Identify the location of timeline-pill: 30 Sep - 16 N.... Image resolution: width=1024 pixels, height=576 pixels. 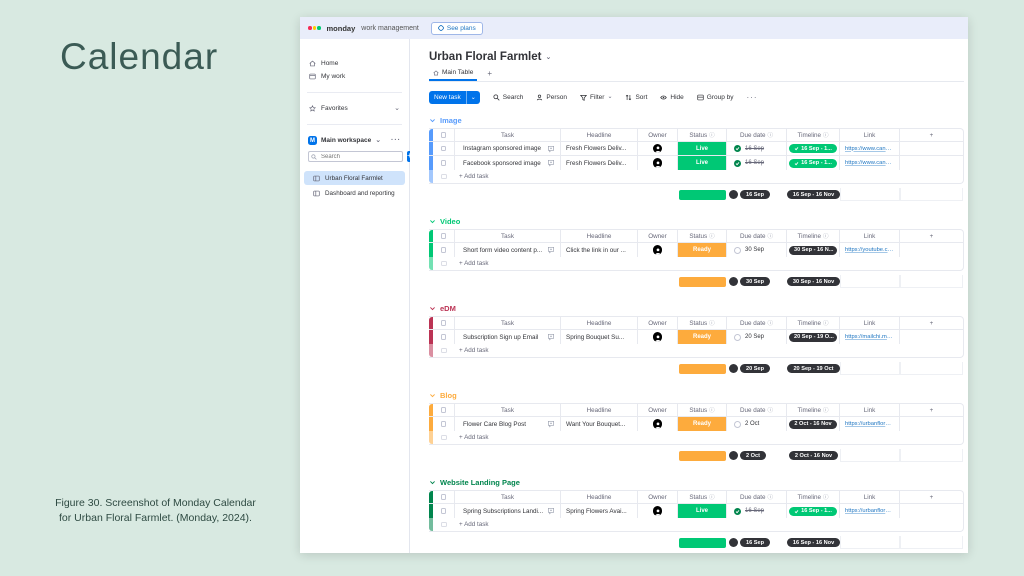
(813, 250).